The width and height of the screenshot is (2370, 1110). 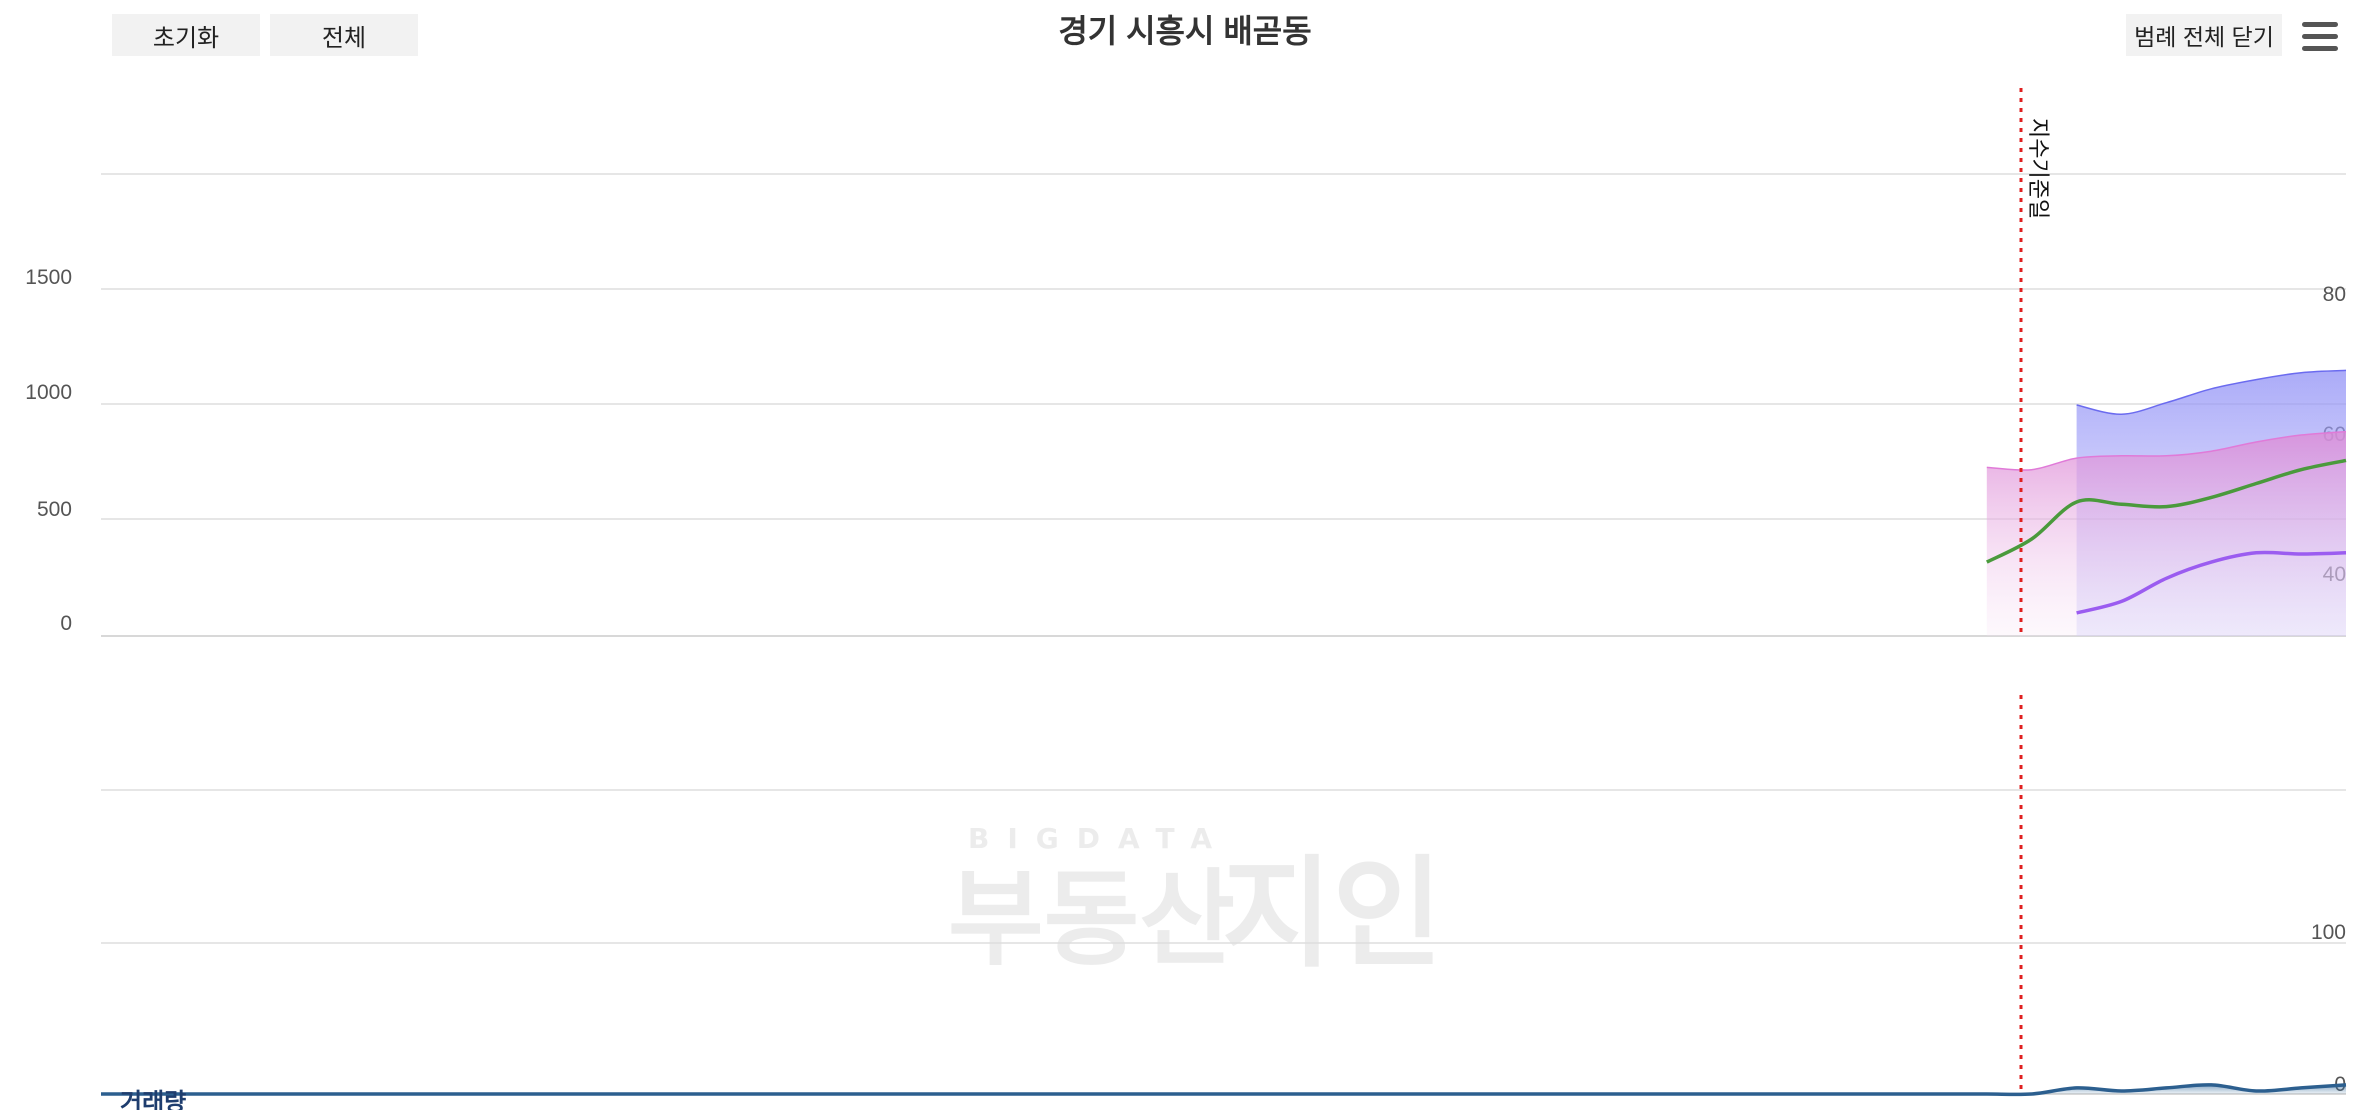 I want to click on right-tick-label: 100, so click(x=2328, y=932).